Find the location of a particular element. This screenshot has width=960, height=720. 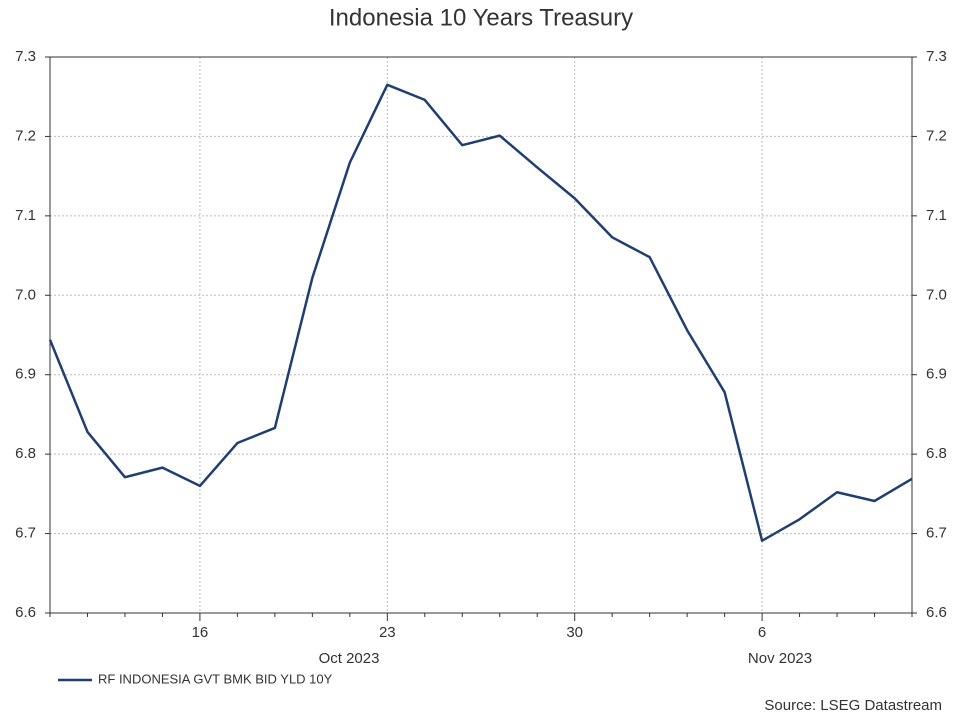

x-tick-label: 16 is located at coordinates (200, 632).